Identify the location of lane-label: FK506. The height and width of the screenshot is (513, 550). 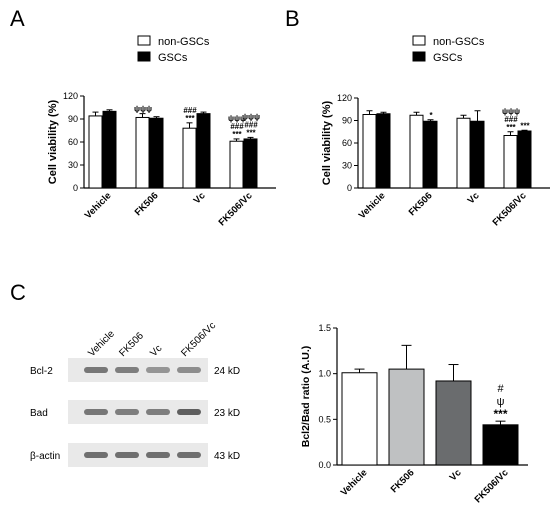
(131, 344).